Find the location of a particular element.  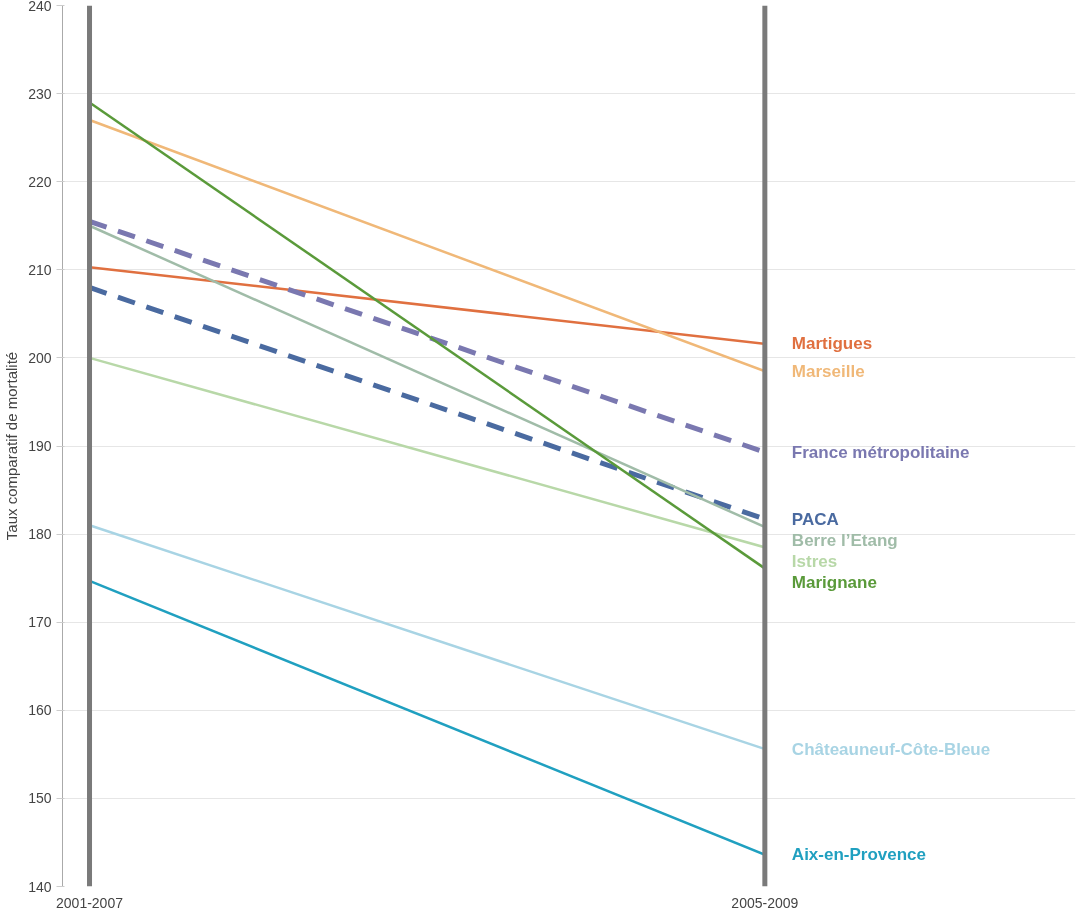

y-tick-label: 180 is located at coordinates (40, 534).